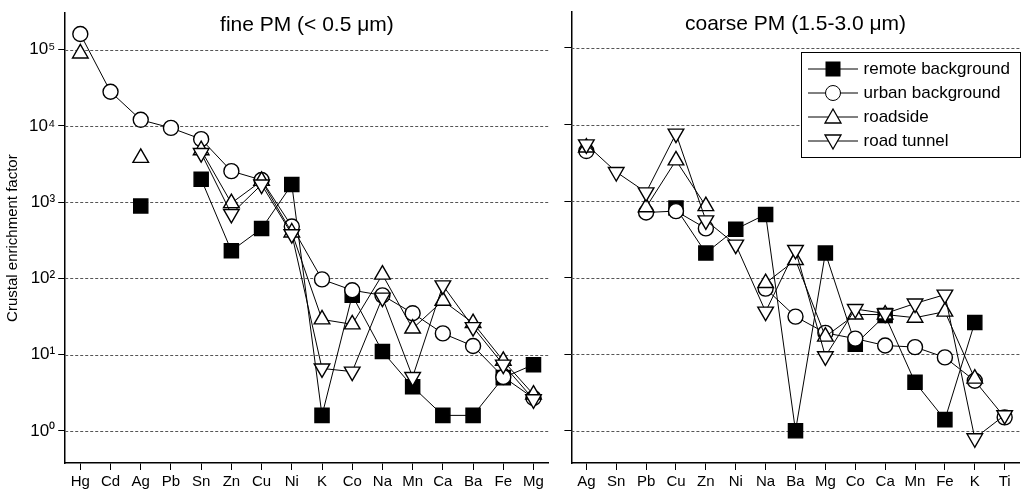 This screenshot has height=498, width=1031. What do you see at coordinates (936, 69) in the screenshot?
I see `legend-label: remote background` at bounding box center [936, 69].